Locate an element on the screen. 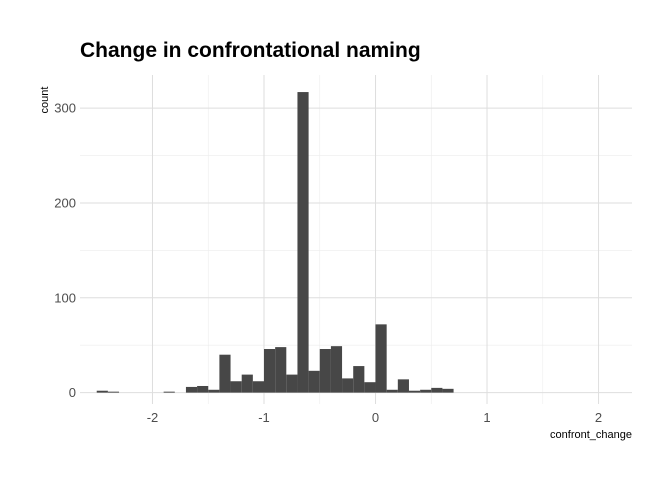  x-tick-label: 1 is located at coordinates (486, 417).